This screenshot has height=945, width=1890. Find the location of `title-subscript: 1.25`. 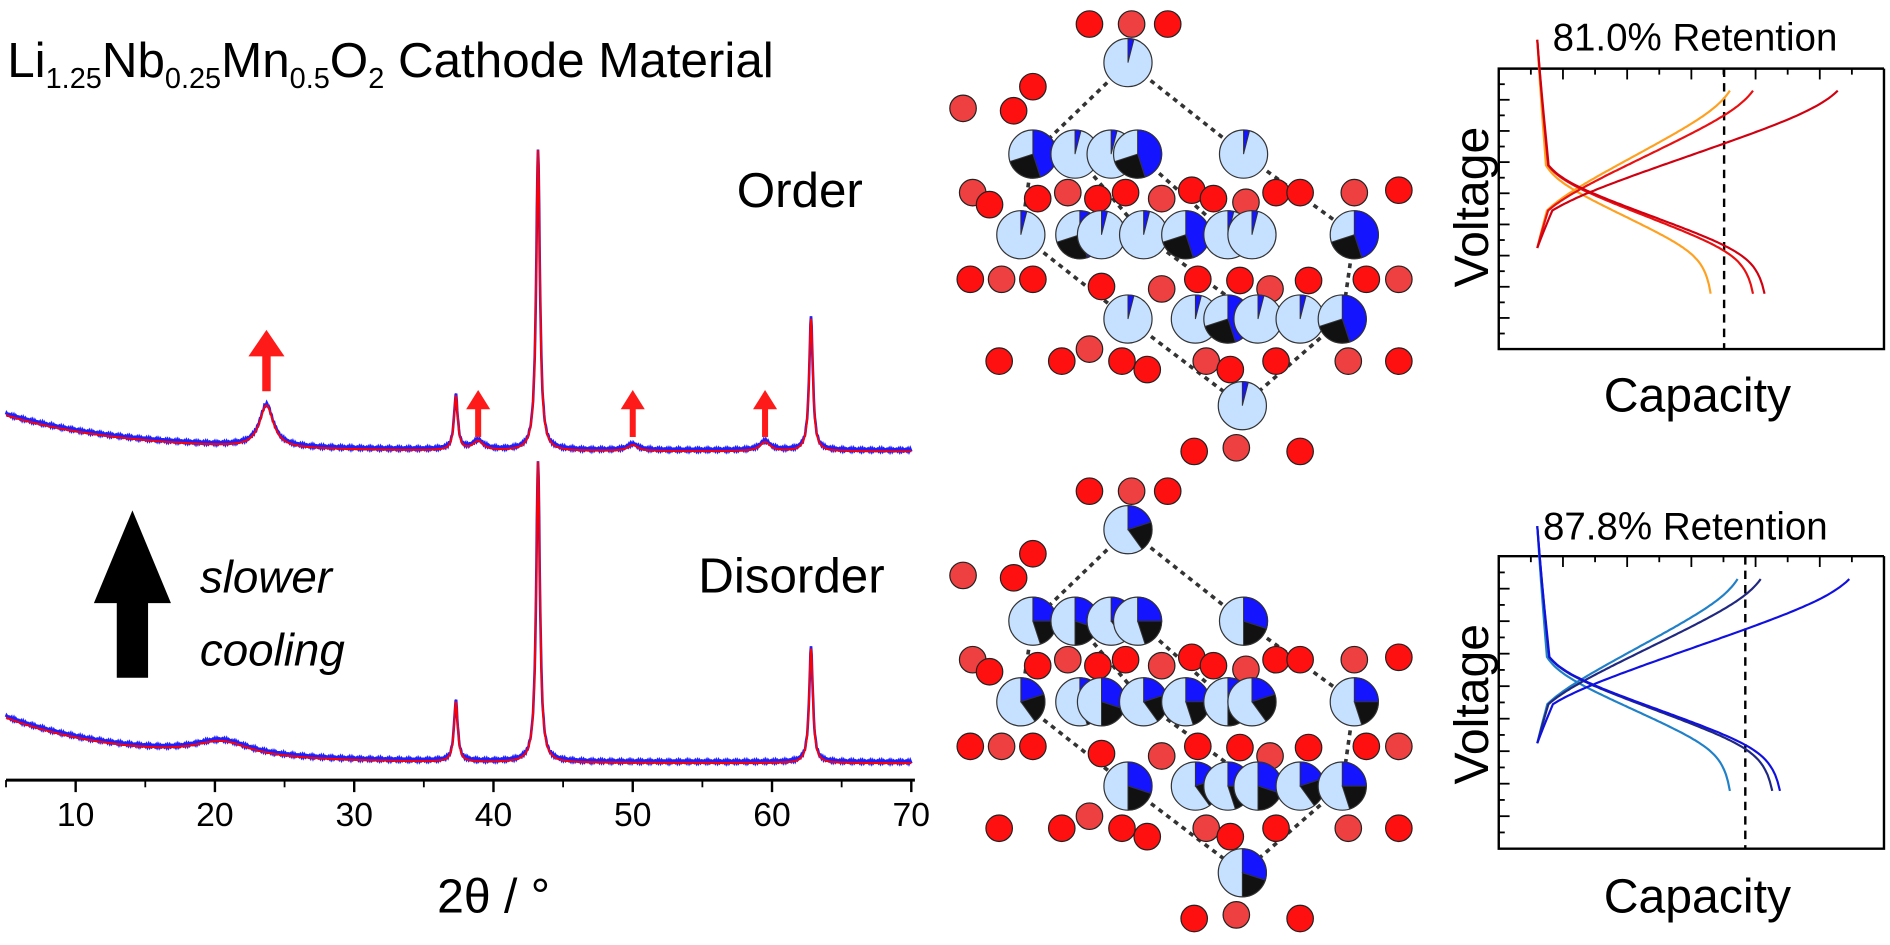

title-subscript: 1.25 is located at coordinates (74, 79).